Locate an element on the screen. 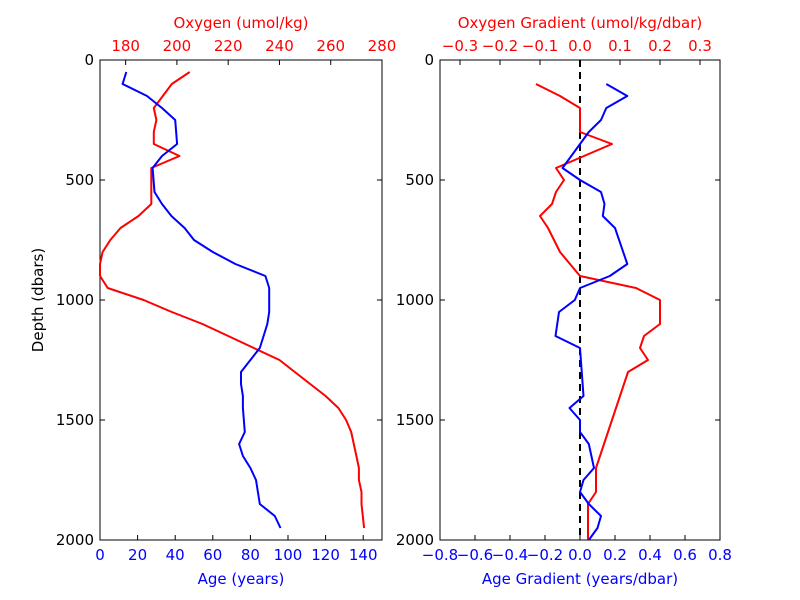 This screenshot has width=800, height=600. top-tick-label: 280 is located at coordinates (382, 46).